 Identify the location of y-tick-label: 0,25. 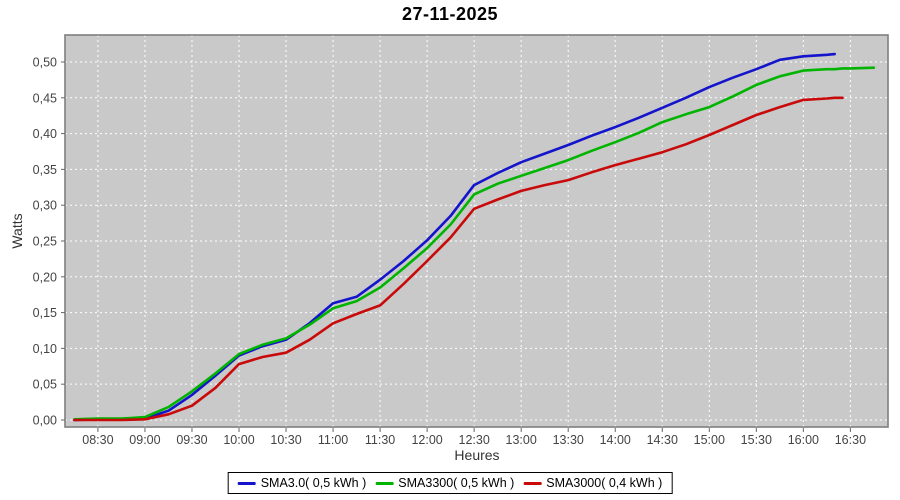
(45, 241).